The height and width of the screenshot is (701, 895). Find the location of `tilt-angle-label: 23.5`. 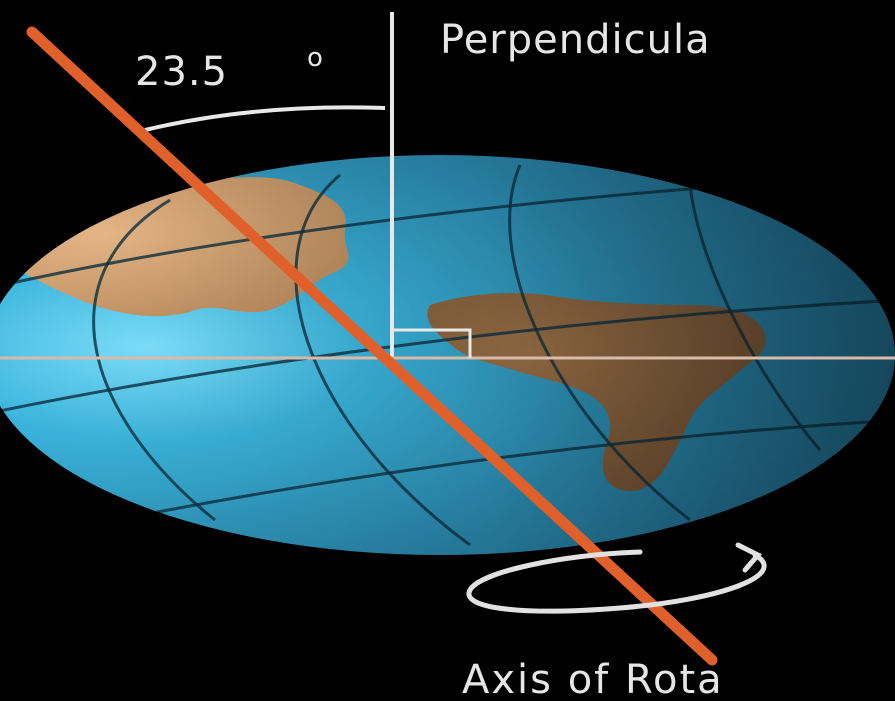

tilt-angle-label: 23.5 is located at coordinates (182, 72).